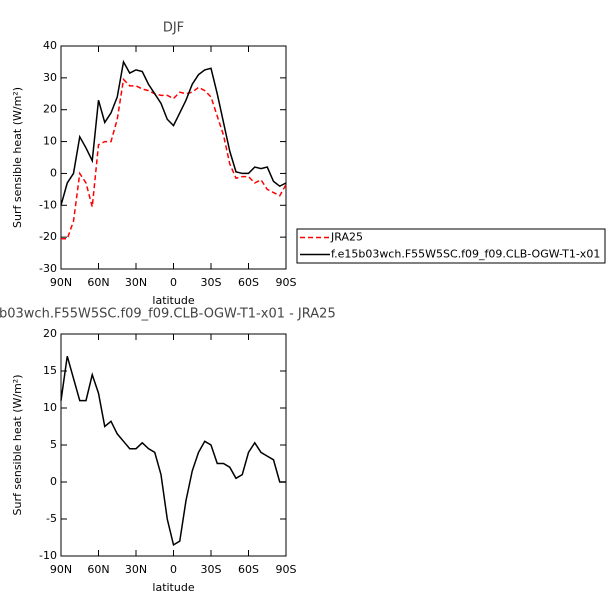  What do you see at coordinates (48, 268) in the screenshot?
I see `y-tick-label: -30` at bounding box center [48, 268].